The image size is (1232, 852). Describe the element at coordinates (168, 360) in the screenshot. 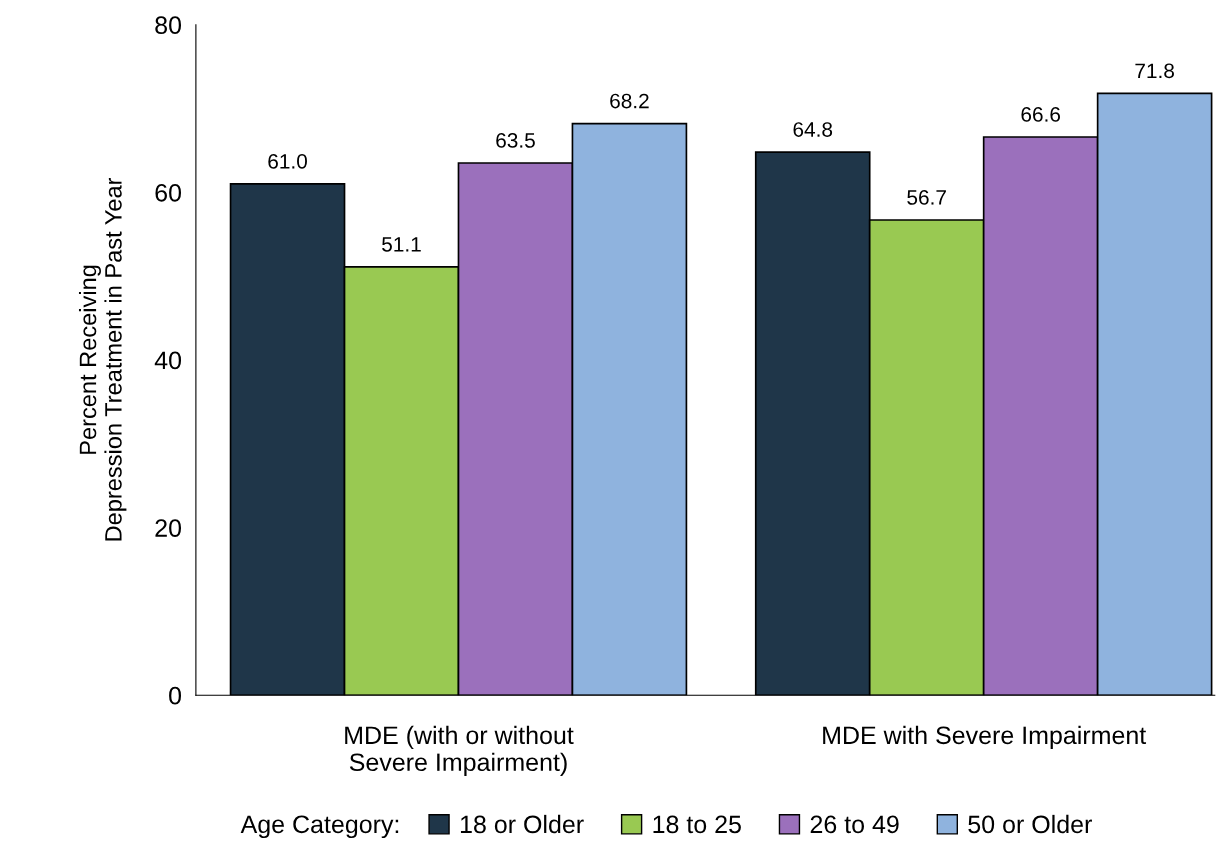

I see `y-tick-label: 40` at that location.